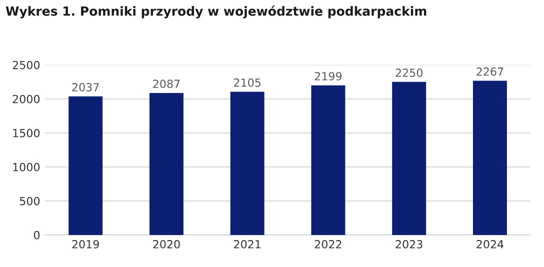  Describe the element at coordinates (490, 71) in the screenshot. I see `data-label: 2267` at that location.